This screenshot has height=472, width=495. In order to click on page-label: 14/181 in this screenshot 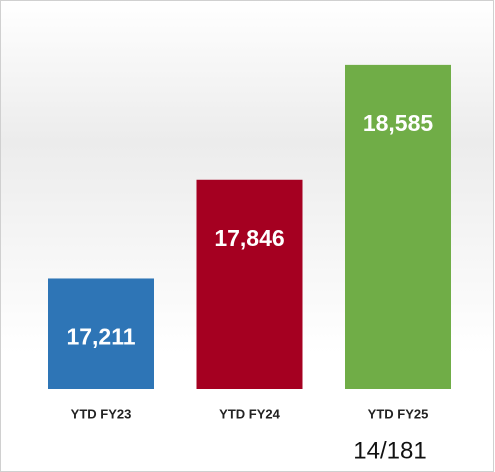, I will do `click(389, 450)`.